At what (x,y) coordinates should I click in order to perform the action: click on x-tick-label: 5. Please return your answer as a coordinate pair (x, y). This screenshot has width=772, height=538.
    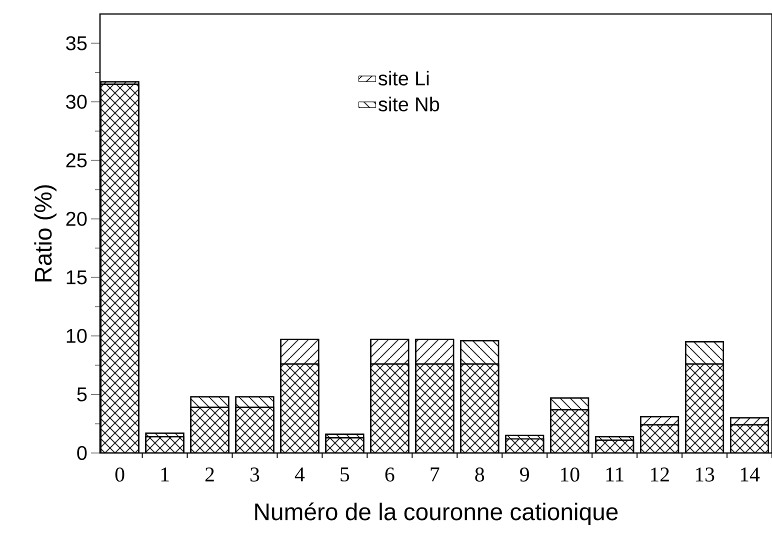
    Looking at the image, I should click on (345, 475).